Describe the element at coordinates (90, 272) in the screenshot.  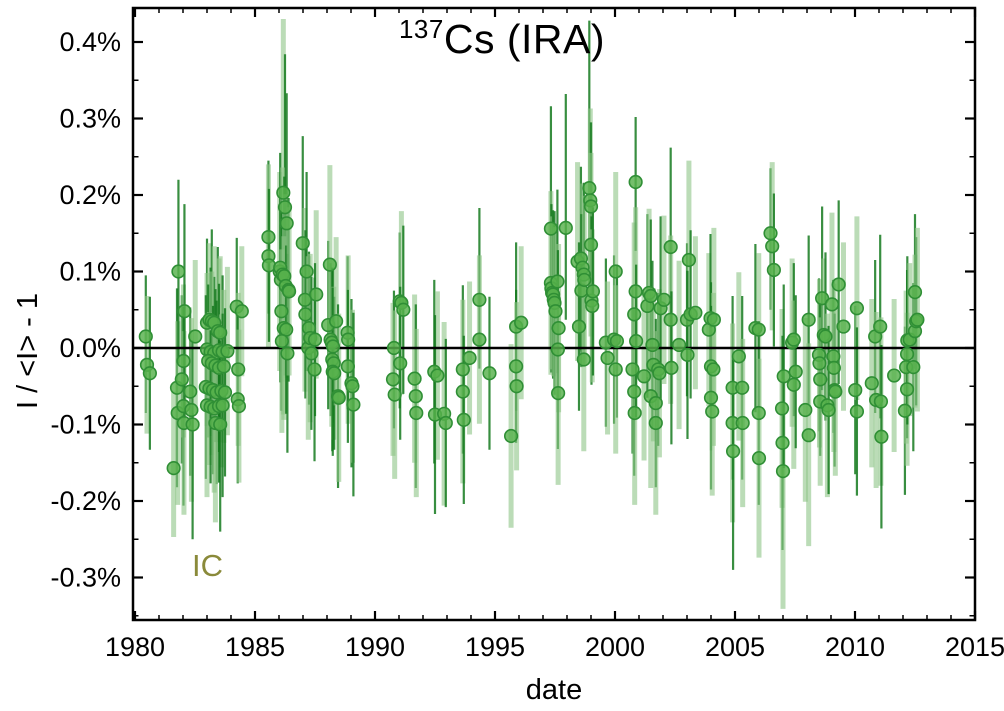
I see `y-tick-label: 0.1%` at that location.